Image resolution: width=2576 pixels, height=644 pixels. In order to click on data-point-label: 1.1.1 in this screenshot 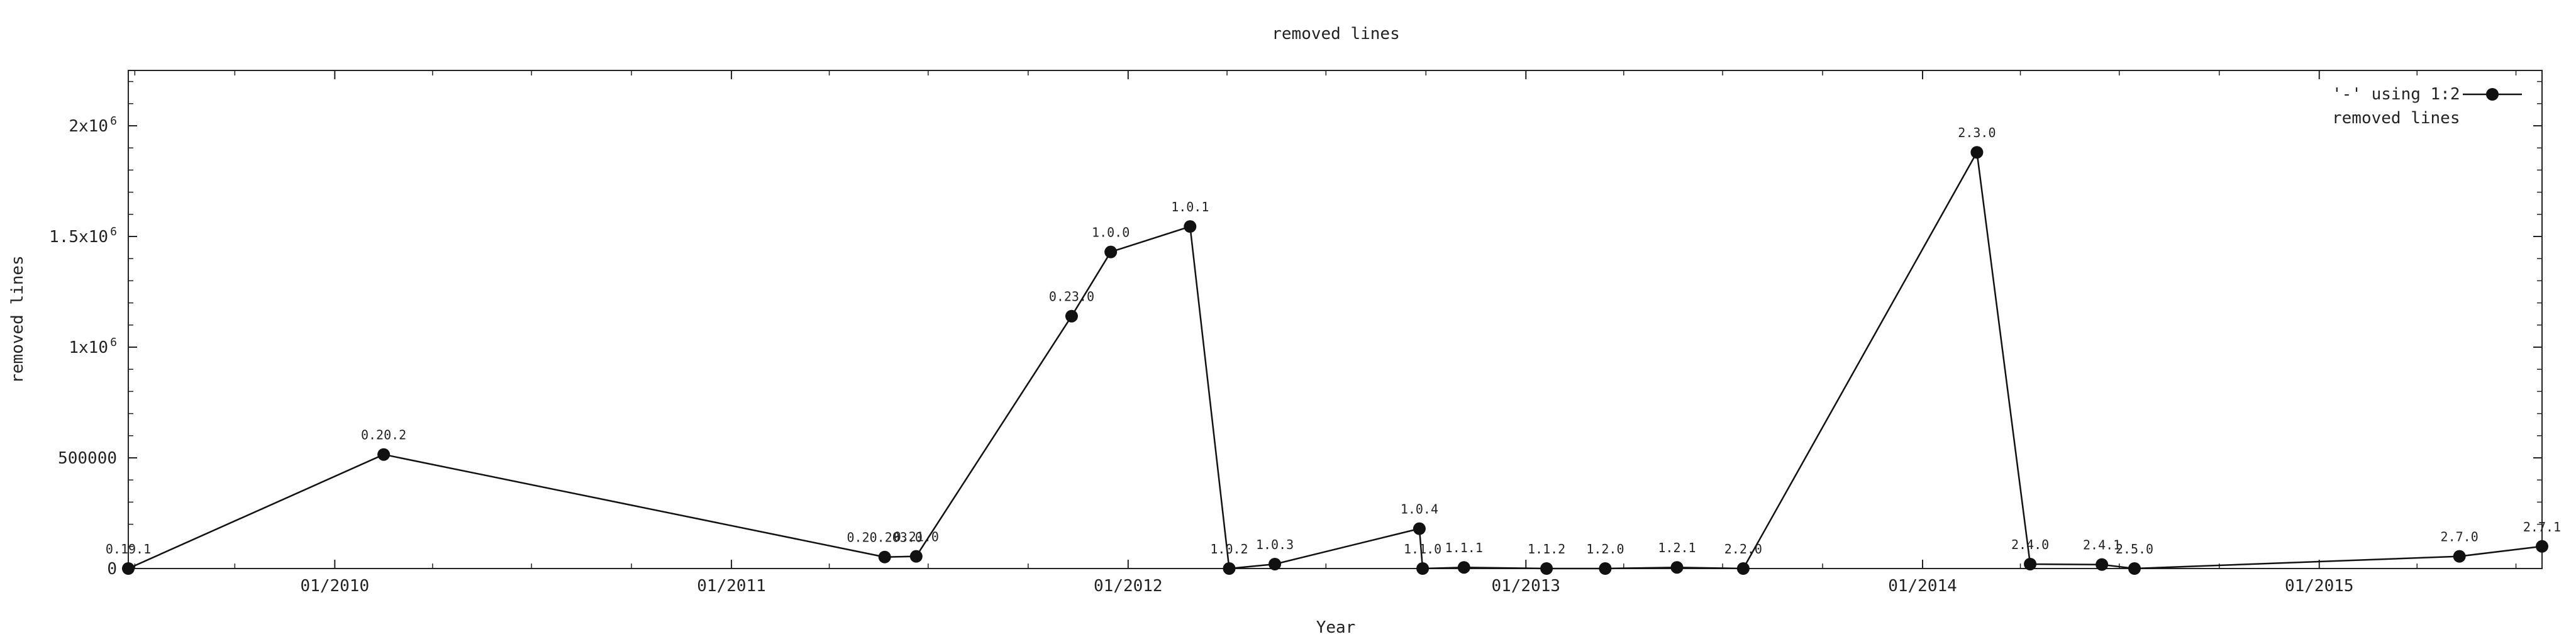, I will do `click(1464, 547)`.